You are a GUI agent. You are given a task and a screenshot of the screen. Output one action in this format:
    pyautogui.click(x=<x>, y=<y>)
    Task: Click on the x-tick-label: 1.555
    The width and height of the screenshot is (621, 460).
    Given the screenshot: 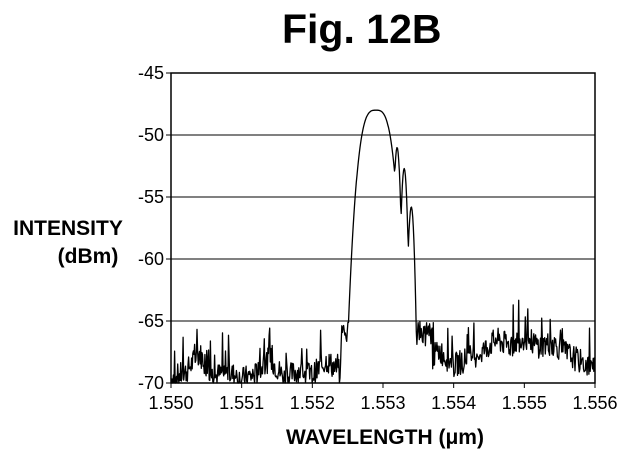 What is the action you would take?
    pyautogui.click(x=524, y=403)
    